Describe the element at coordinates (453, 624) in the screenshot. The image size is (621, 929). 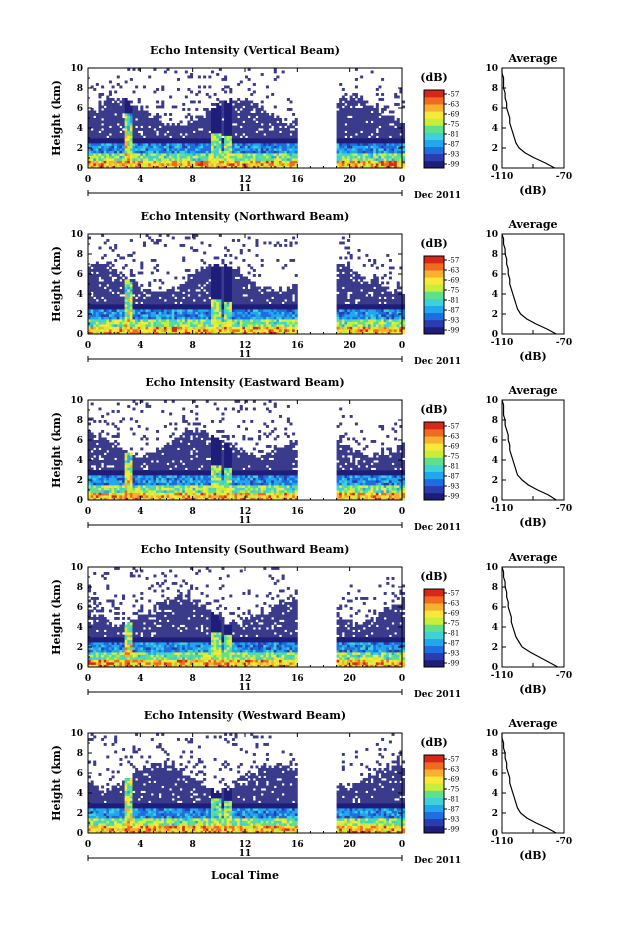
I see `colorbar-tick-label: -75` at that location.